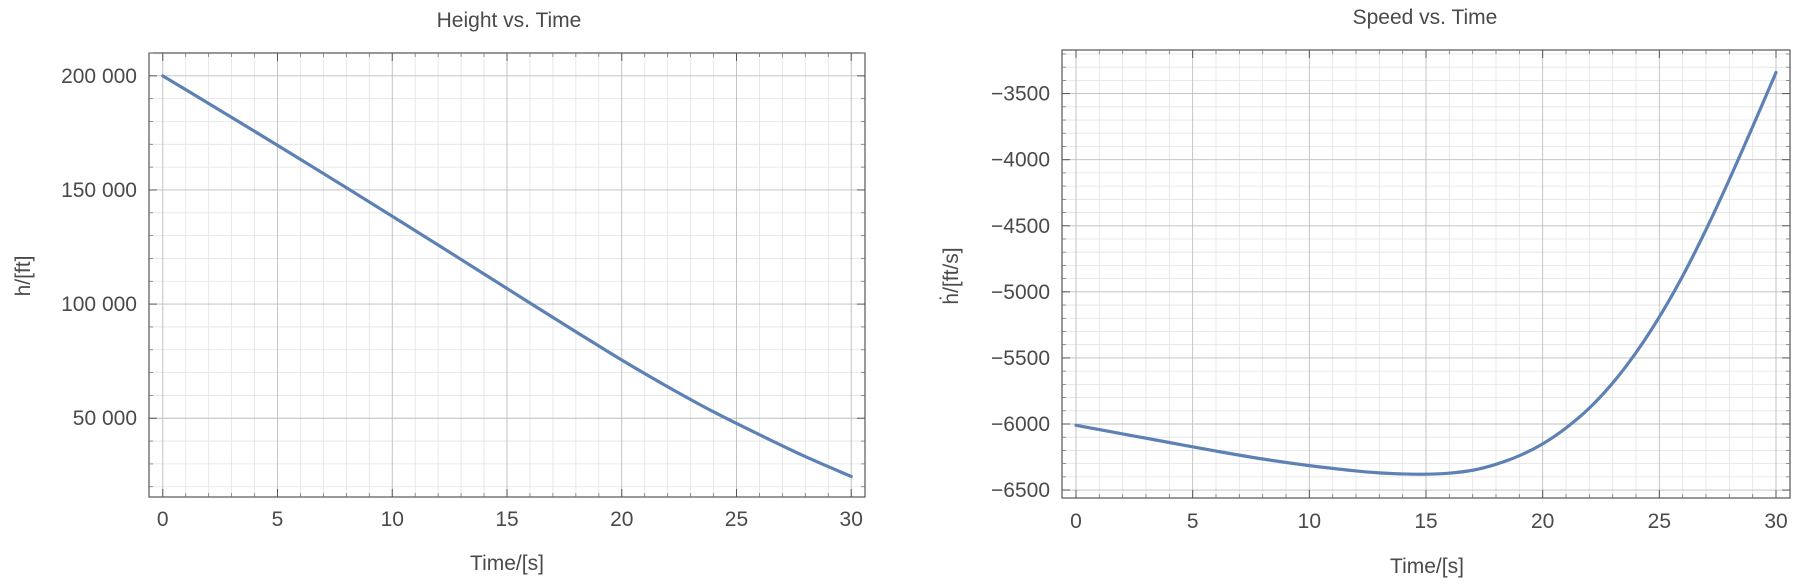 The height and width of the screenshot is (584, 1804). Describe the element at coordinates (509, 20) in the screenshot. I see `chart-title: Height vs. Time` at that location.